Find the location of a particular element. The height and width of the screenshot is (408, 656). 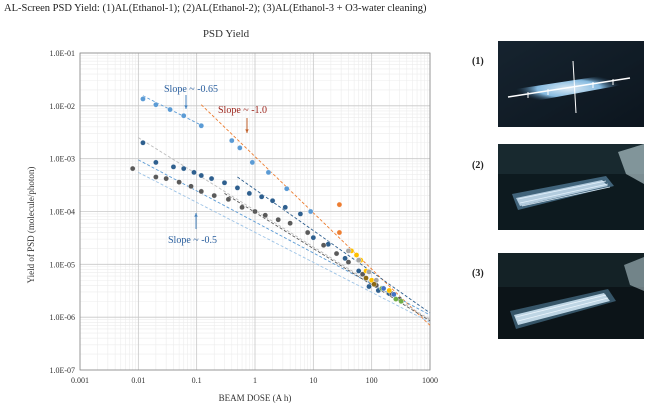

y-tick-label: 1.0E-03 is located at coordinates (62, 159).